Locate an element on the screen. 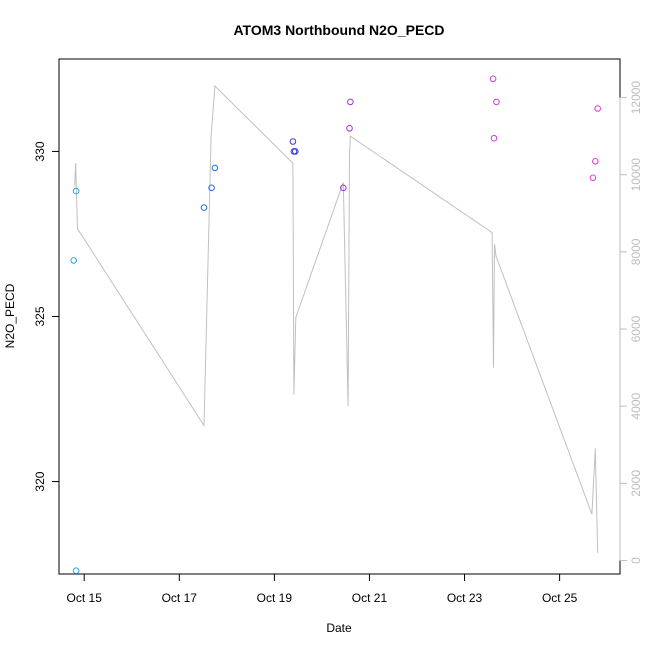 The height and width of the screenshot is (650, 650). x-tick-label: Oct 15 is located at coordinates (85, 598).